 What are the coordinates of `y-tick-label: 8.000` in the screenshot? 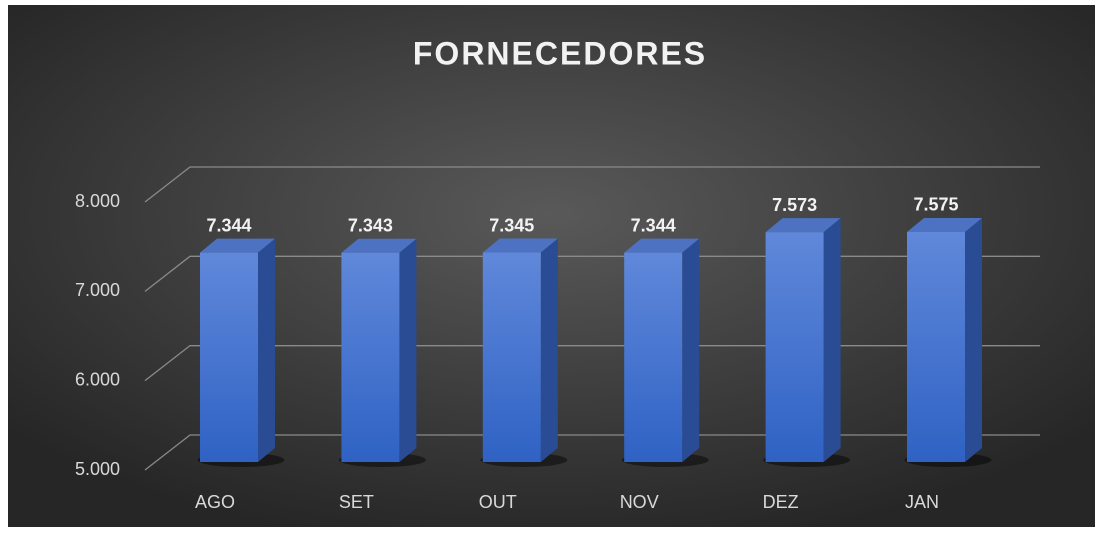 It's located at (97, 201).